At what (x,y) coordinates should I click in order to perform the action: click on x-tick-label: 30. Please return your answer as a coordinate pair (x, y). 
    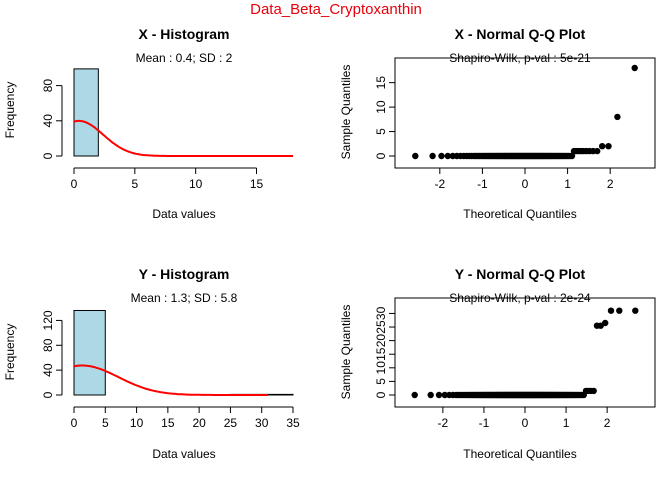
    Looking at the image, I should click on (262, 423).